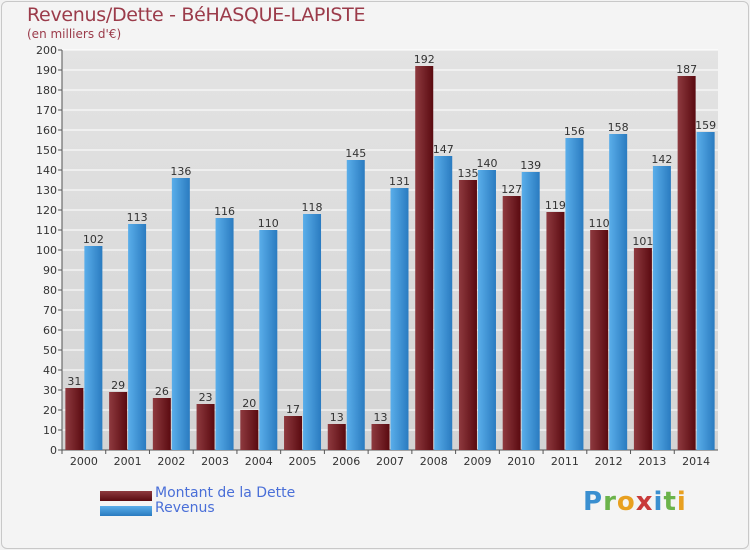 This screenshot has width=750, height=550. I want to click on data-label-revenue: 147, so click(443, 149).